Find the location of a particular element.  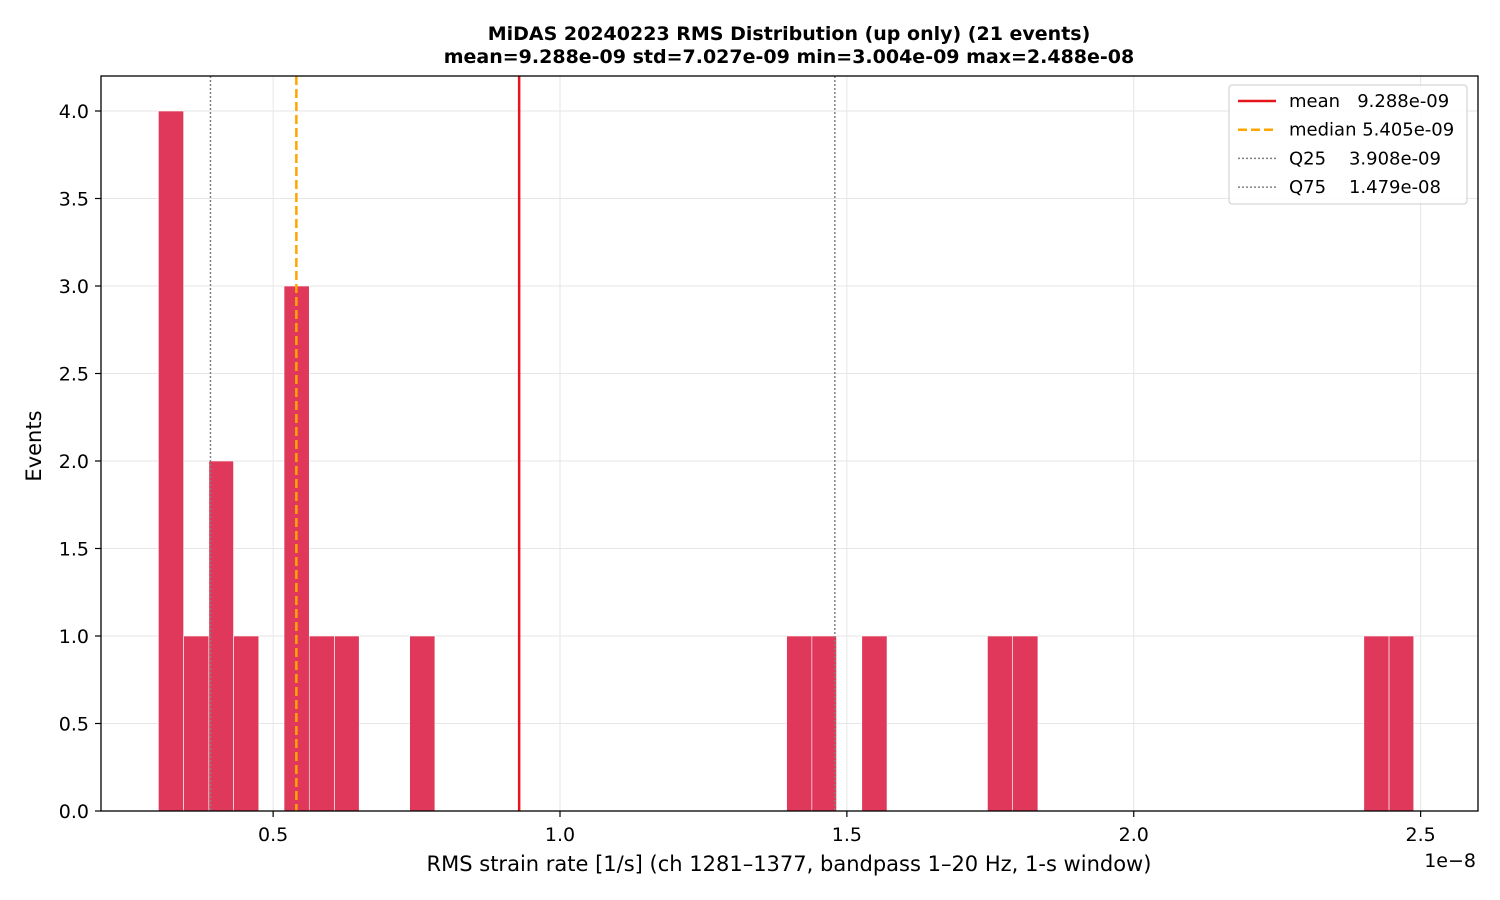

y-tick-label: 0.5 is located at coordinates (74, 725).